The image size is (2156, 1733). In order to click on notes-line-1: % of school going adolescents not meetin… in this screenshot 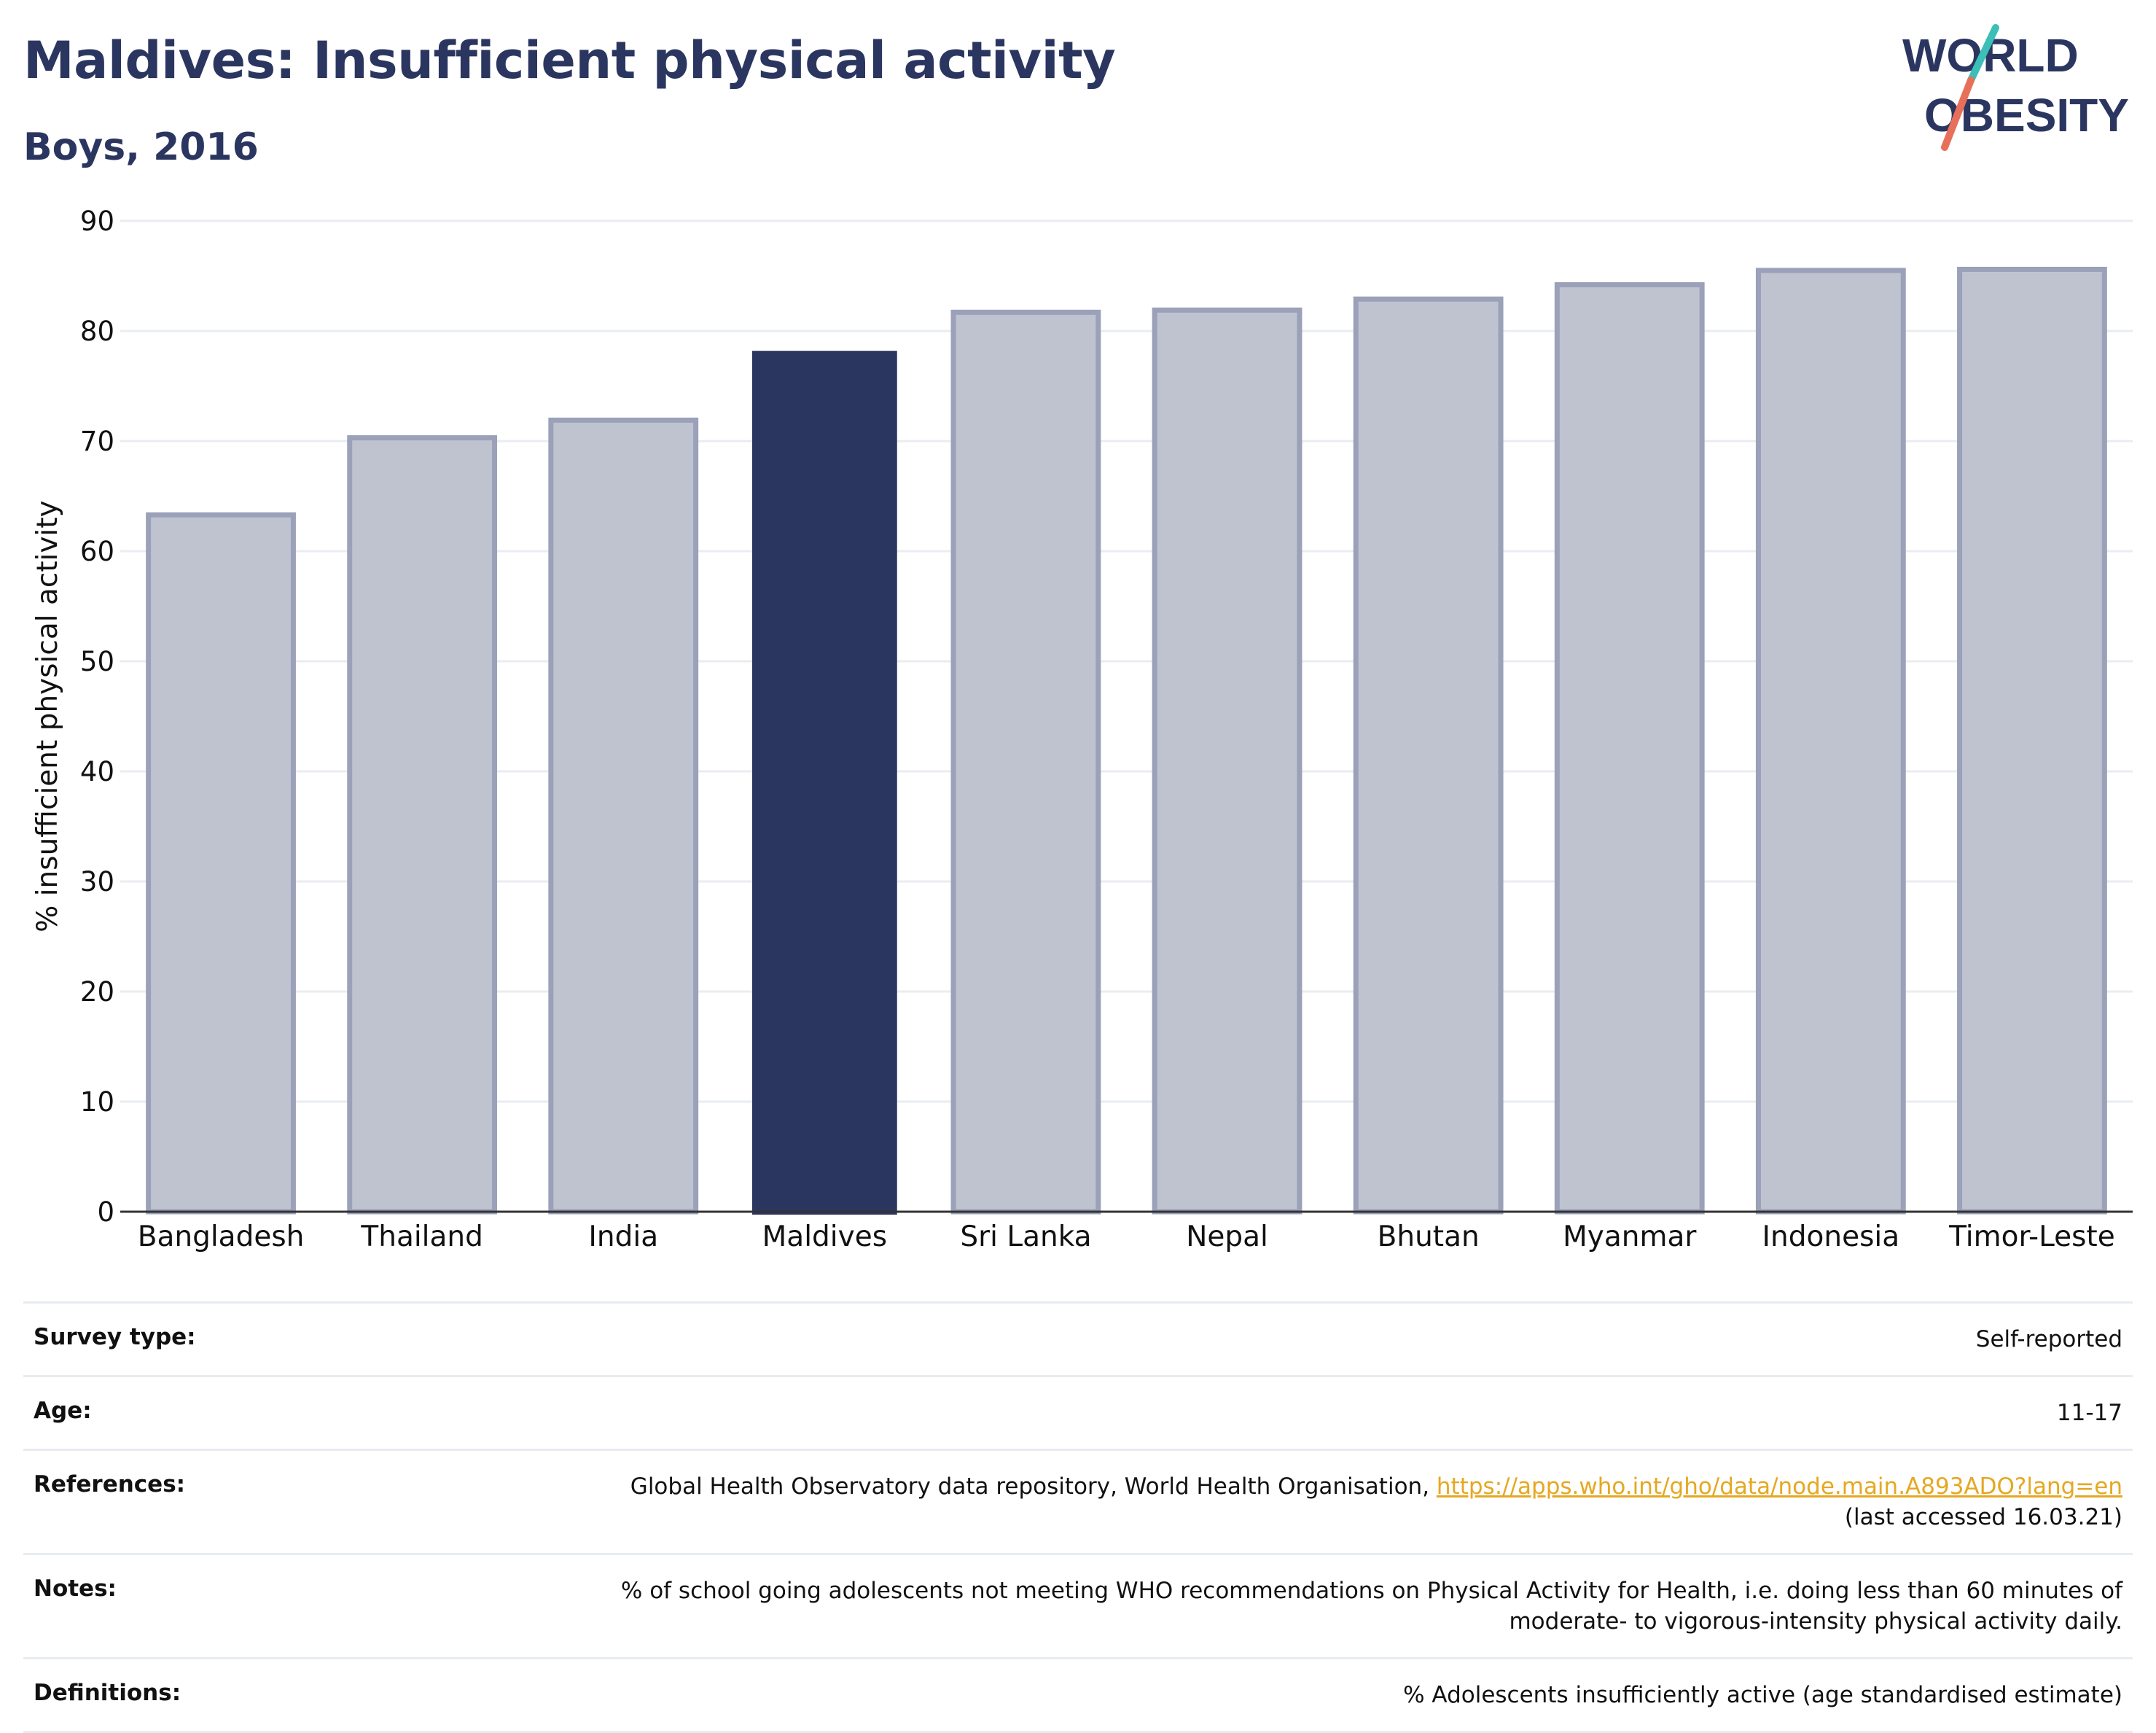, I will do `click(1371, 1591)`.